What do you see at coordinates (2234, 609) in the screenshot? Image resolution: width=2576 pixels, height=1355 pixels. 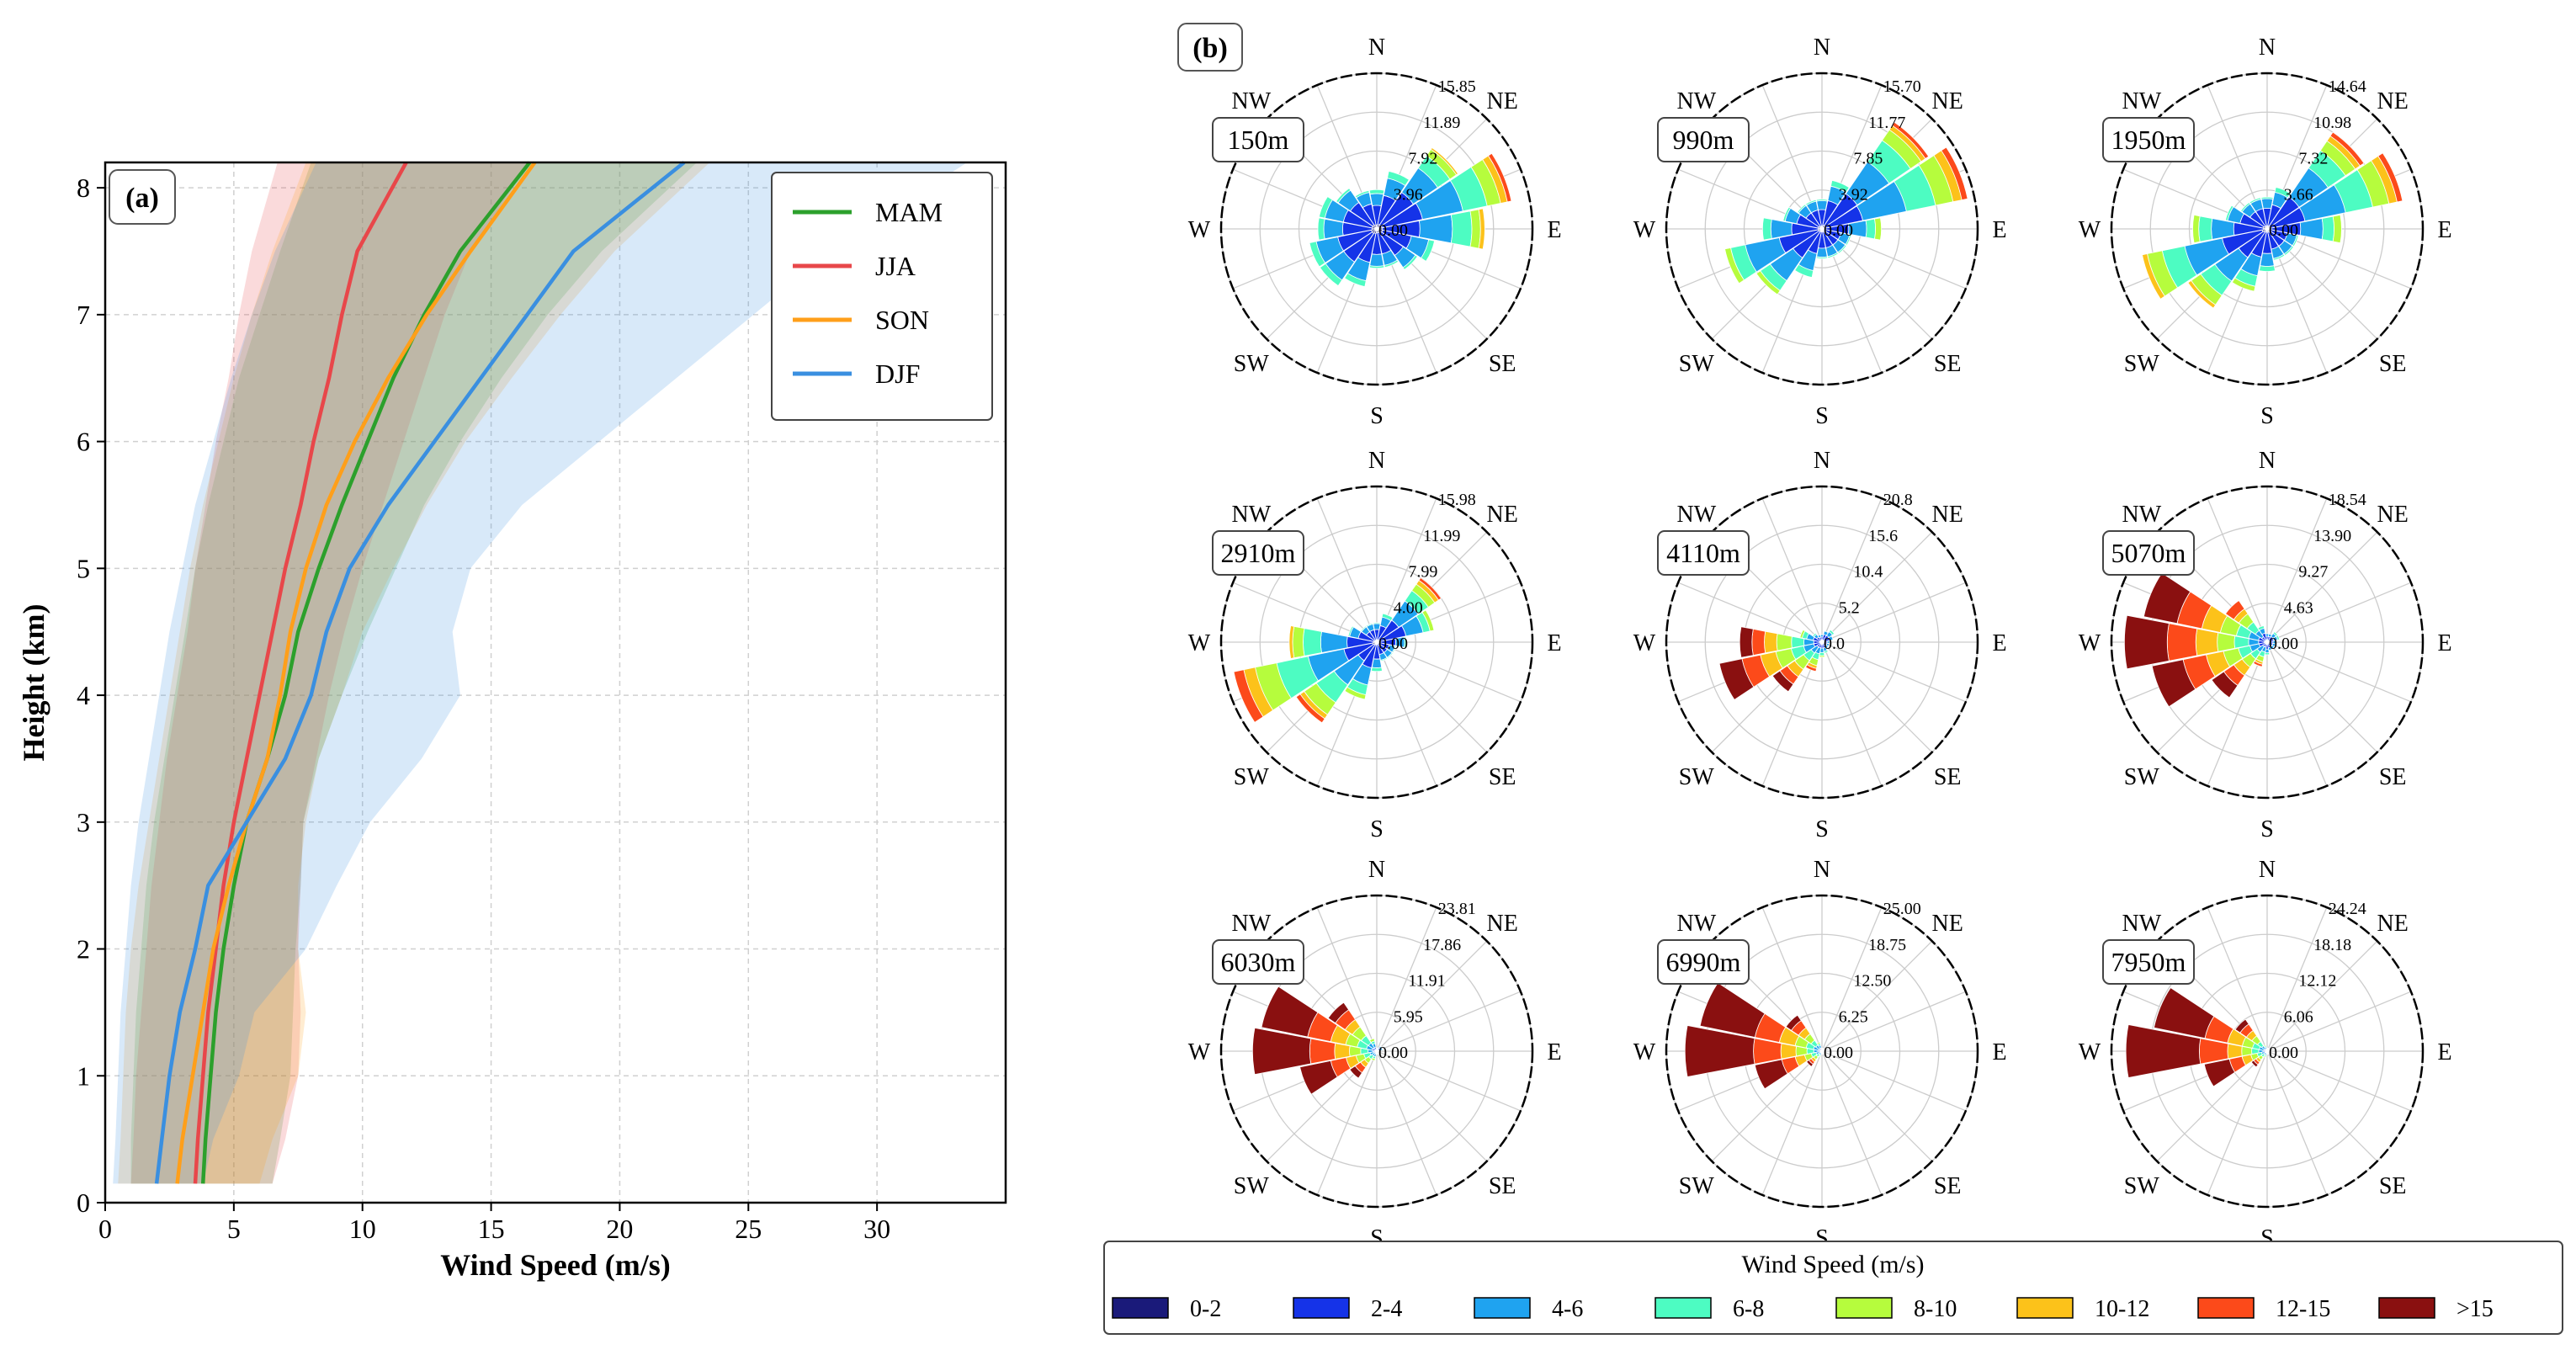 I see `rose-wedge-315°-12-15` at bounding box center [2234, 609].